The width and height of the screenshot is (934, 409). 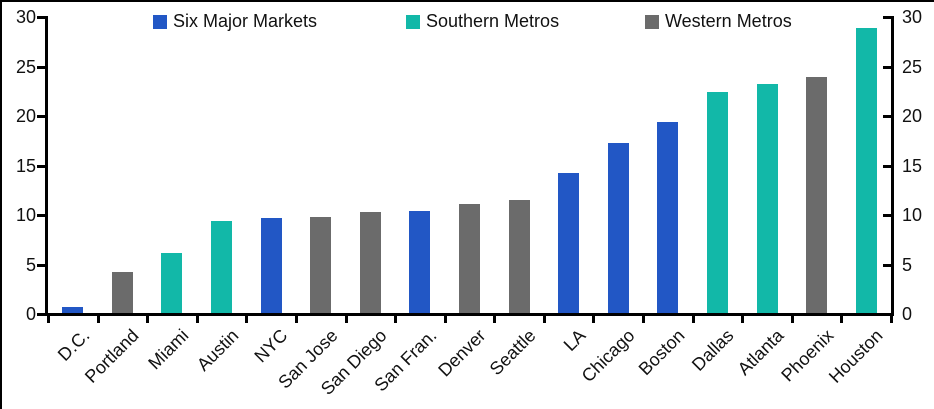 I want to click on y-tick-label-right: 25, so click(x=912, y=66).